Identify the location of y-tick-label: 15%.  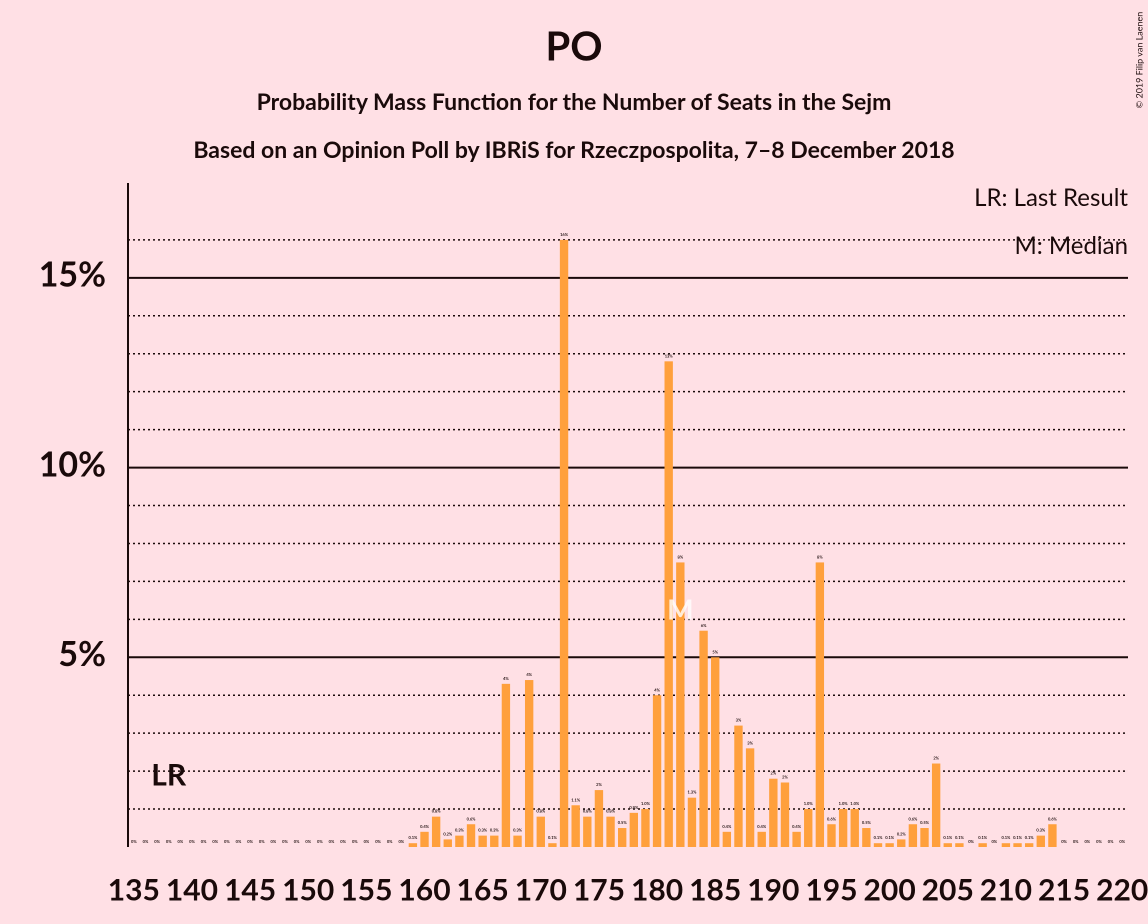
(72, 274).